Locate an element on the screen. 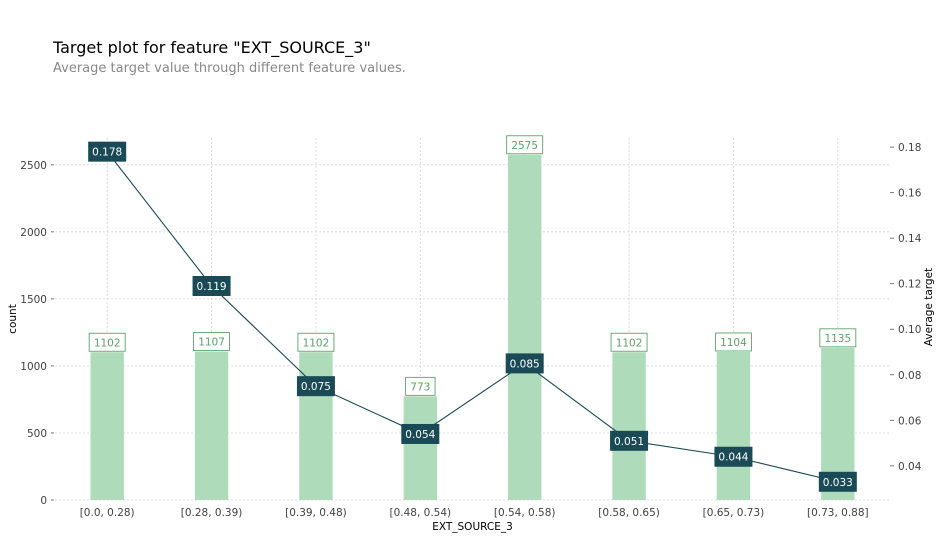 The image size is (940, 539). average-label: 0.119 is located at coordinates (212, 287).